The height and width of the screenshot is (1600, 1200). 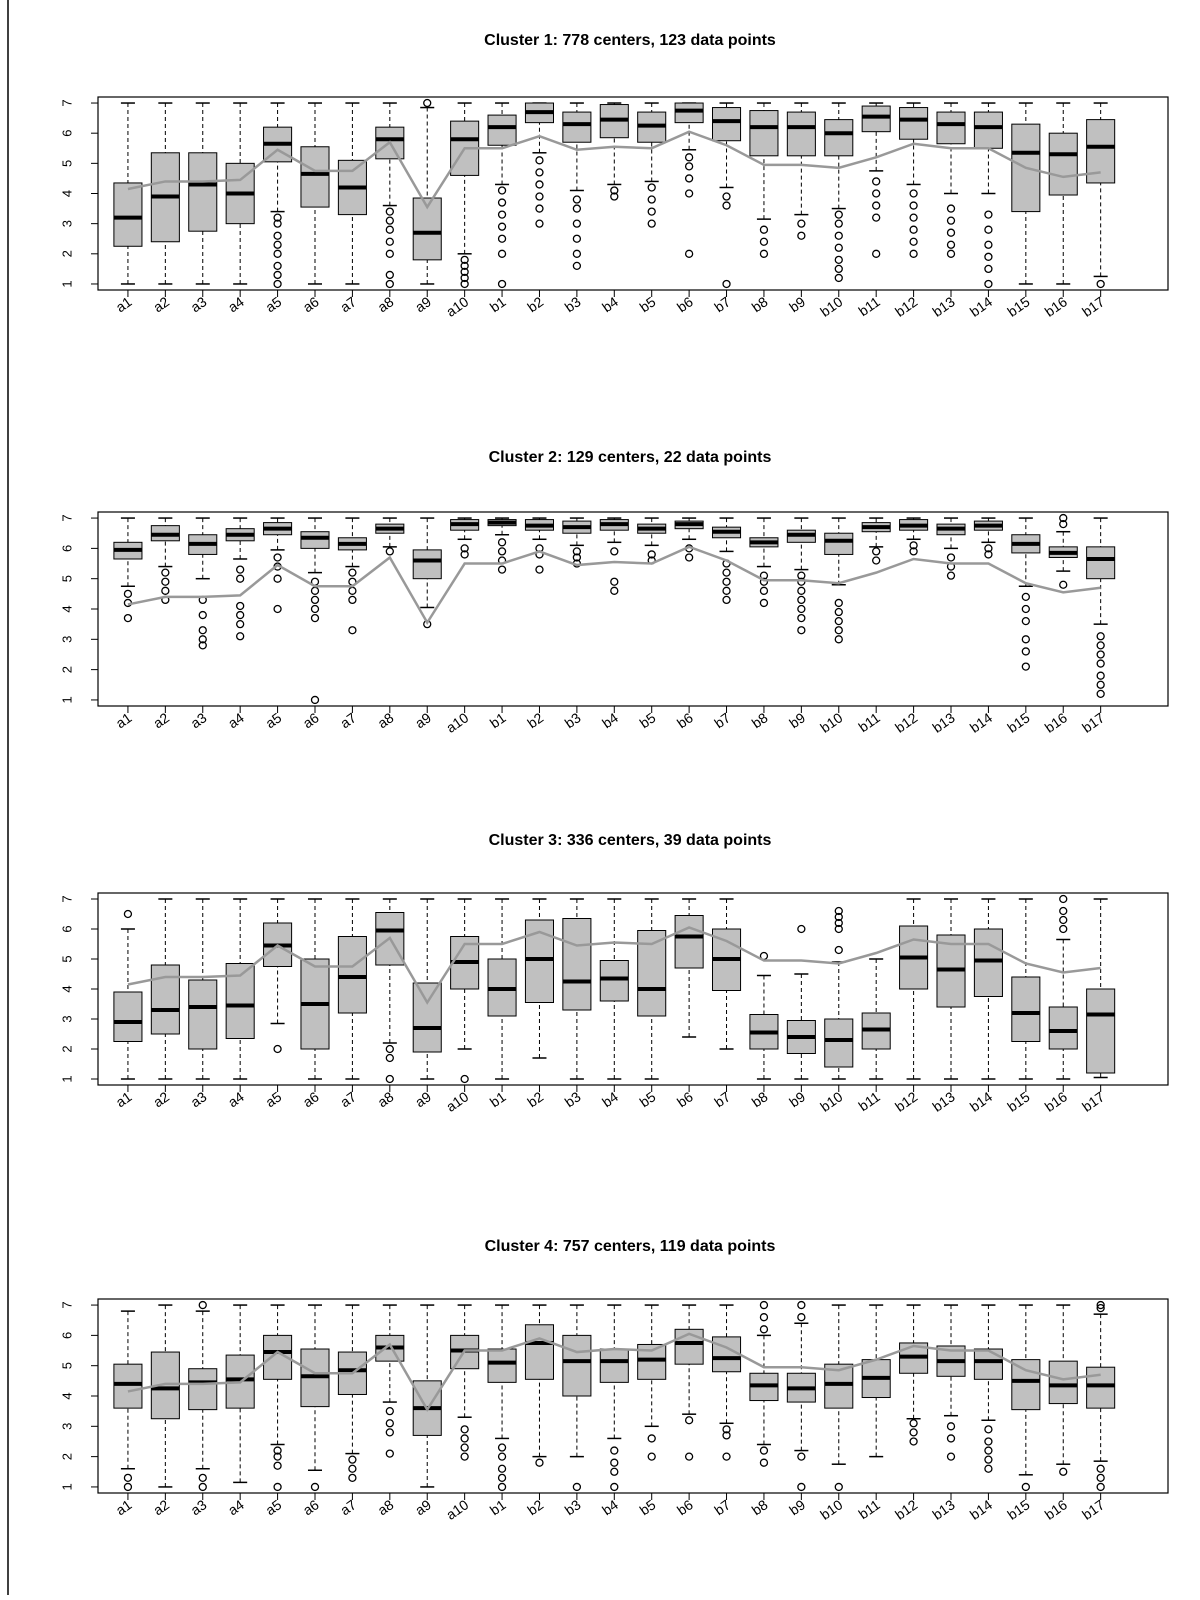 I want to click on x-tick-label: b7, so click(x=722, y=304).